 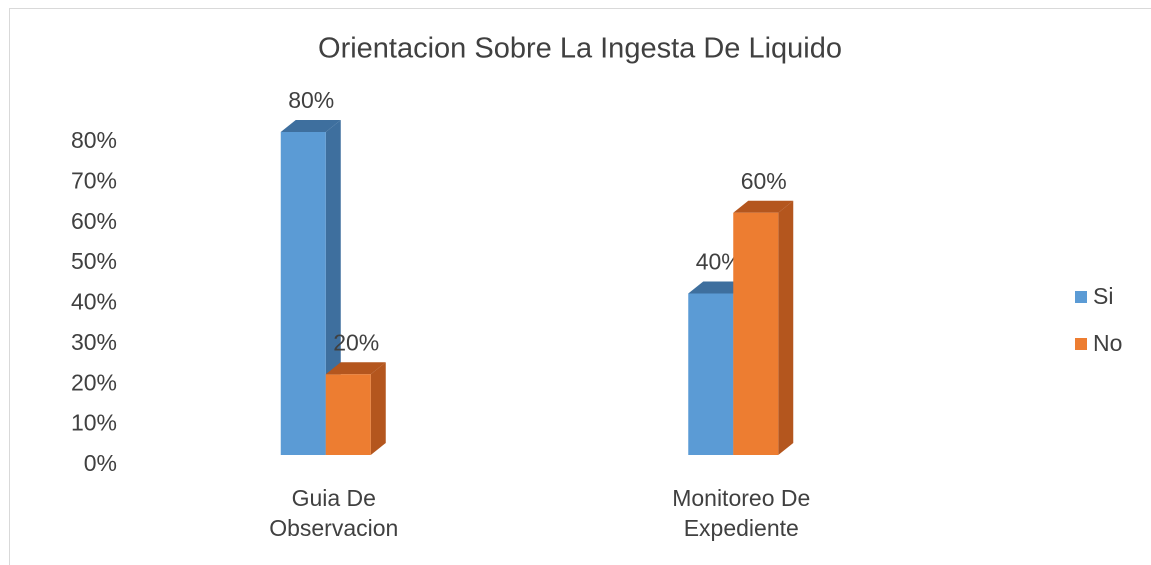 What do you see at coordinates (94, 140) in the screenshot?
I see `y-tick-label: 80%` at bounding box center [94, 140].